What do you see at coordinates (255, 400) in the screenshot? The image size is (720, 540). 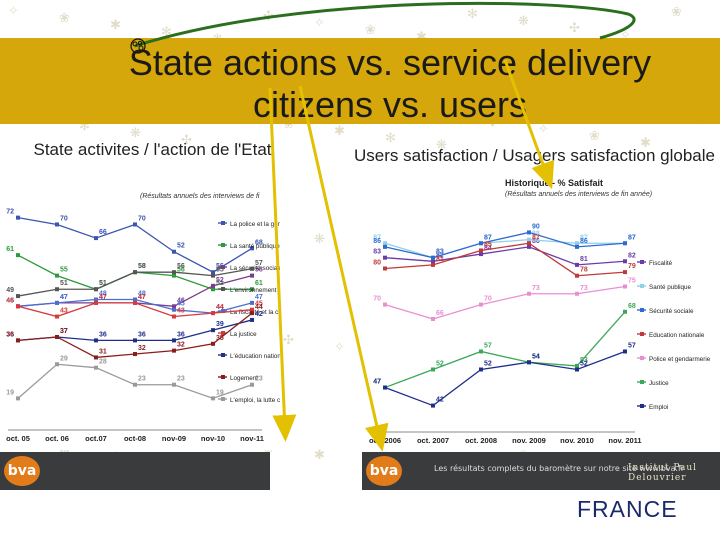 I see `legend-label: L'emploi, la lutte contre le chômage` at bounding box center [255, 400].